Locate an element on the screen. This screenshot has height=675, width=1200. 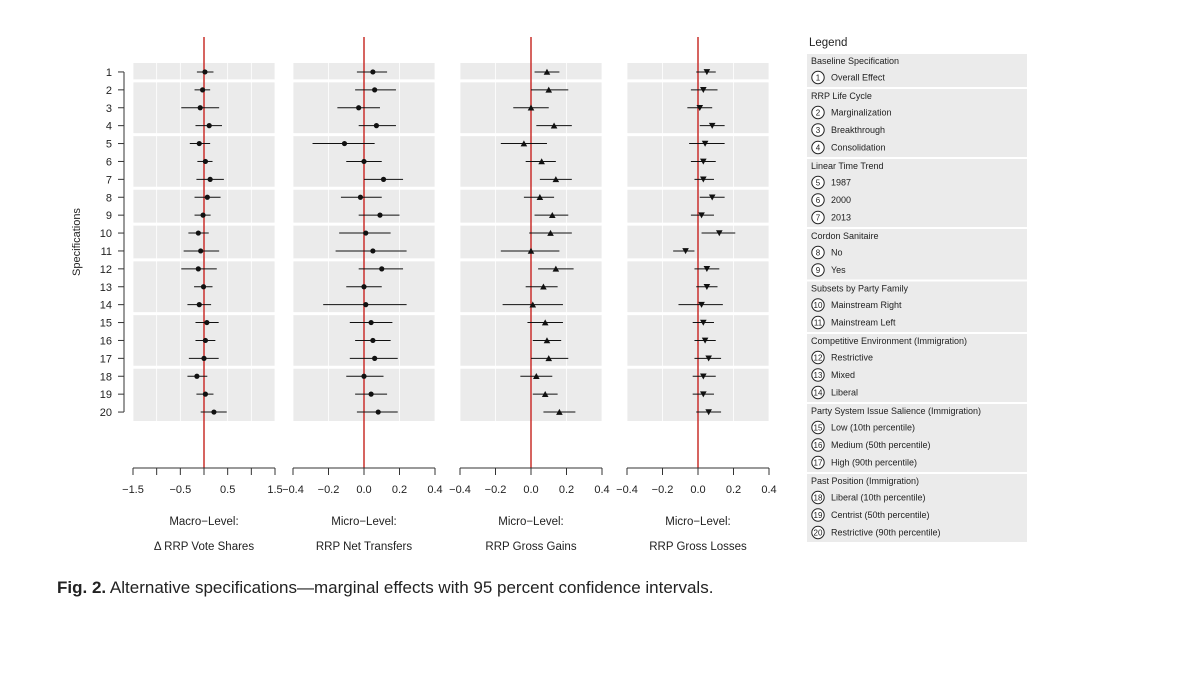
legend-number: 13 is located at coordinates (818, 375).